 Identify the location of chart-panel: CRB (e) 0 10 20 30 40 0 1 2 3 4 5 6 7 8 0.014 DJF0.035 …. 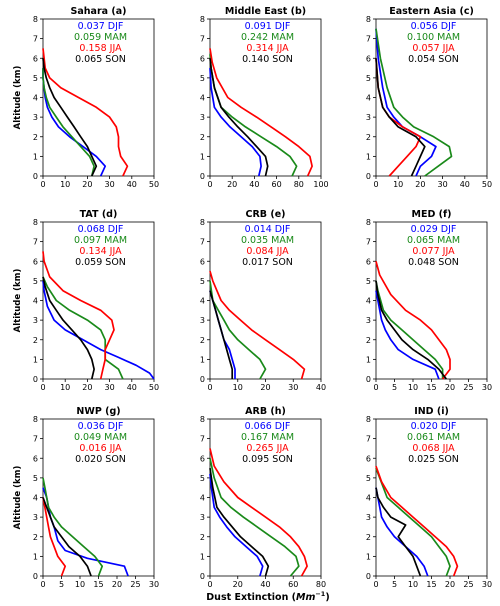
(263, 300).